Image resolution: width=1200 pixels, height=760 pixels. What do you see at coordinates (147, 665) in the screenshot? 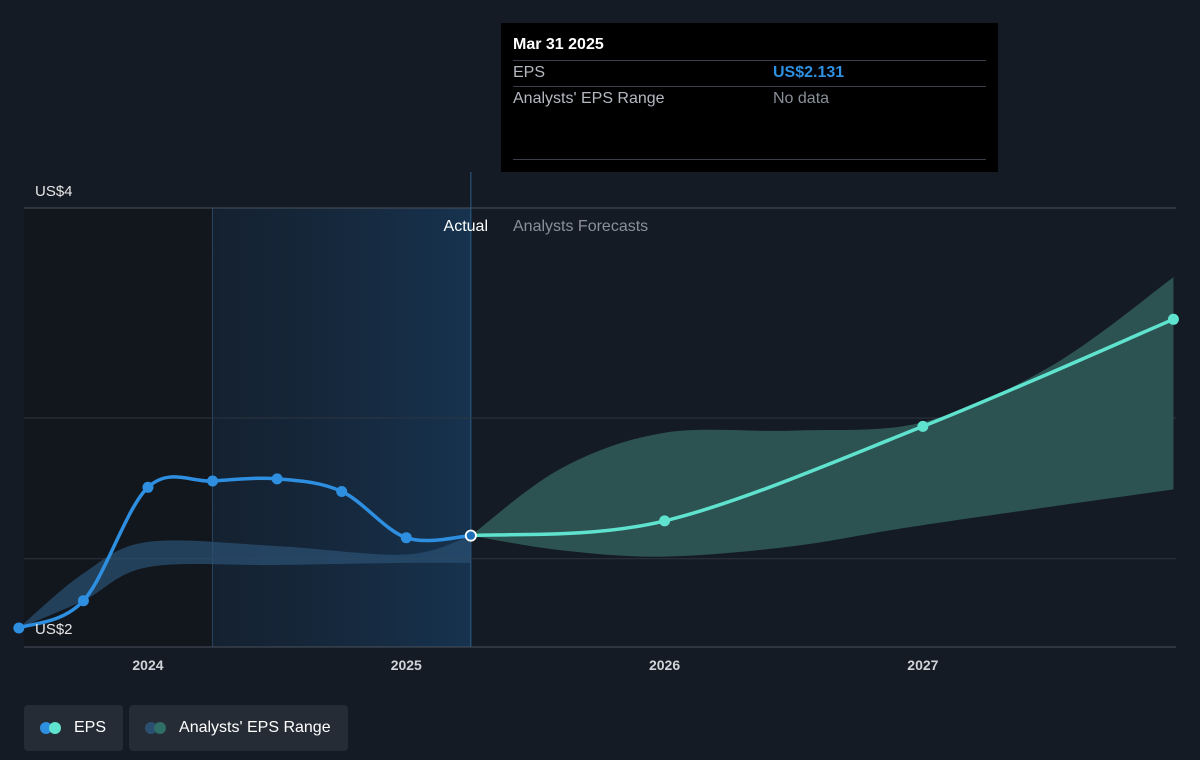
I see `x-tick-label-2024: 2024` at bounding box center [147, 665].